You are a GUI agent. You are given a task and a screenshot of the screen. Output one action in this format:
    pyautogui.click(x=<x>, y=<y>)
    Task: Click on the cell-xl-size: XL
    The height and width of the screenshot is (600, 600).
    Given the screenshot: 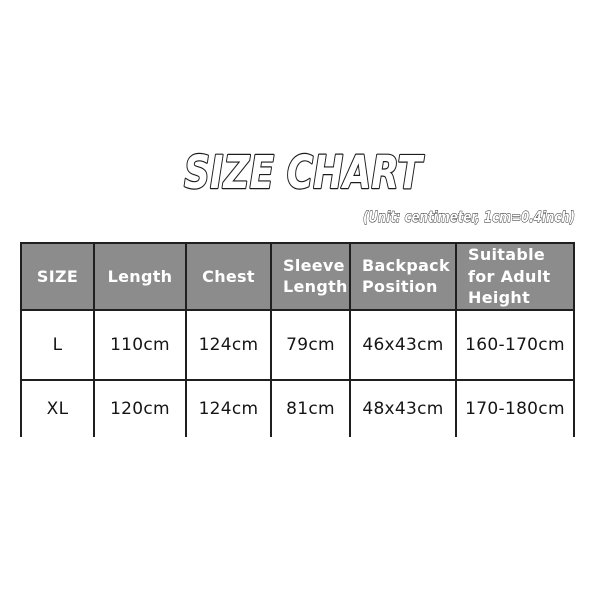 What is the action you would take?
    pyautogui.click(x=57, y=407)
    